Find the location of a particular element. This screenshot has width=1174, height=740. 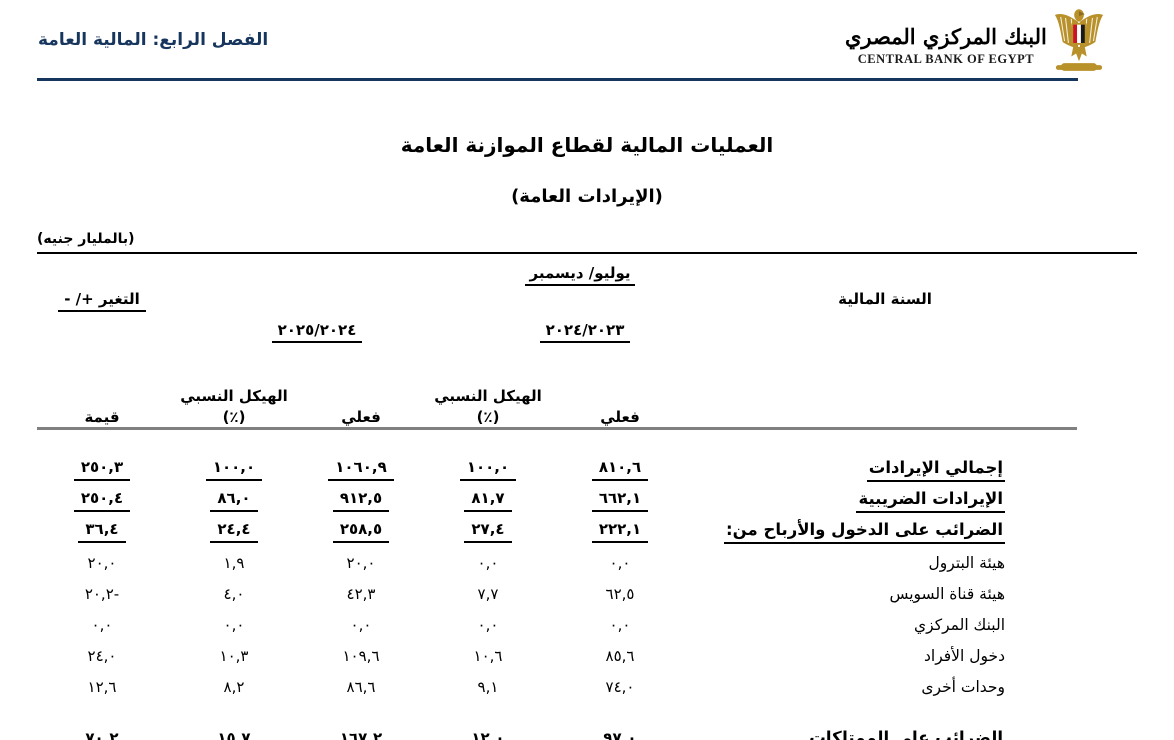

table-row-other-units: وحدات أخرى ٧٤,٠ ٩,١ ٨٦,٦ ٨,٢ ١٢,٦ is located at coordinates (521, 686).